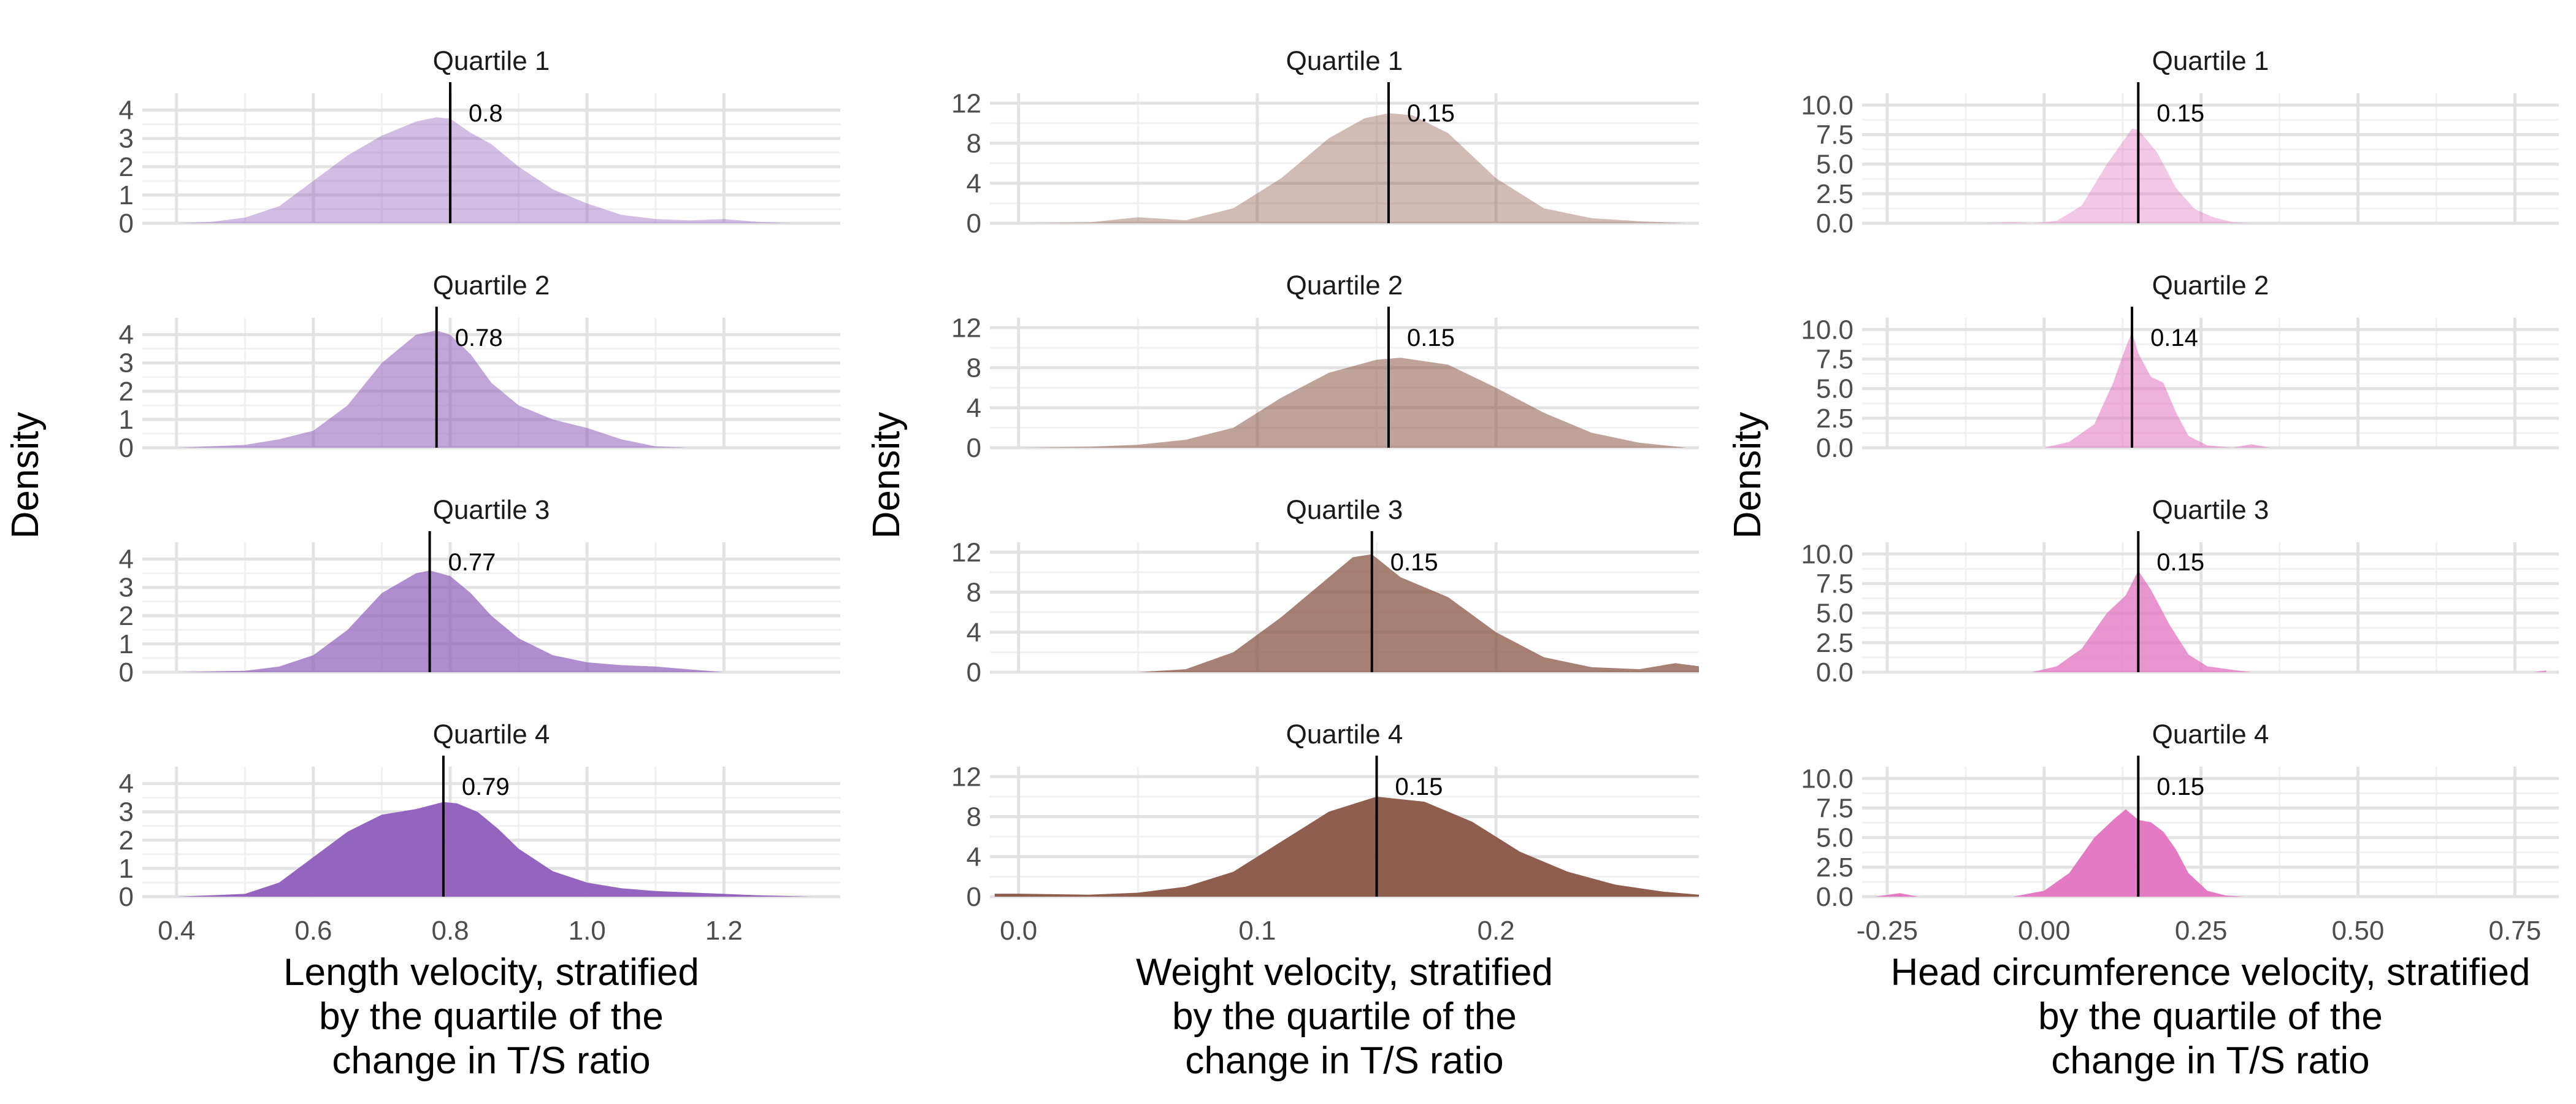 This screenshot has width=2576, height=1104. I want to click on facet-panel: Quartile 4 0.15 0 4 8 12, so click(1325, 815).